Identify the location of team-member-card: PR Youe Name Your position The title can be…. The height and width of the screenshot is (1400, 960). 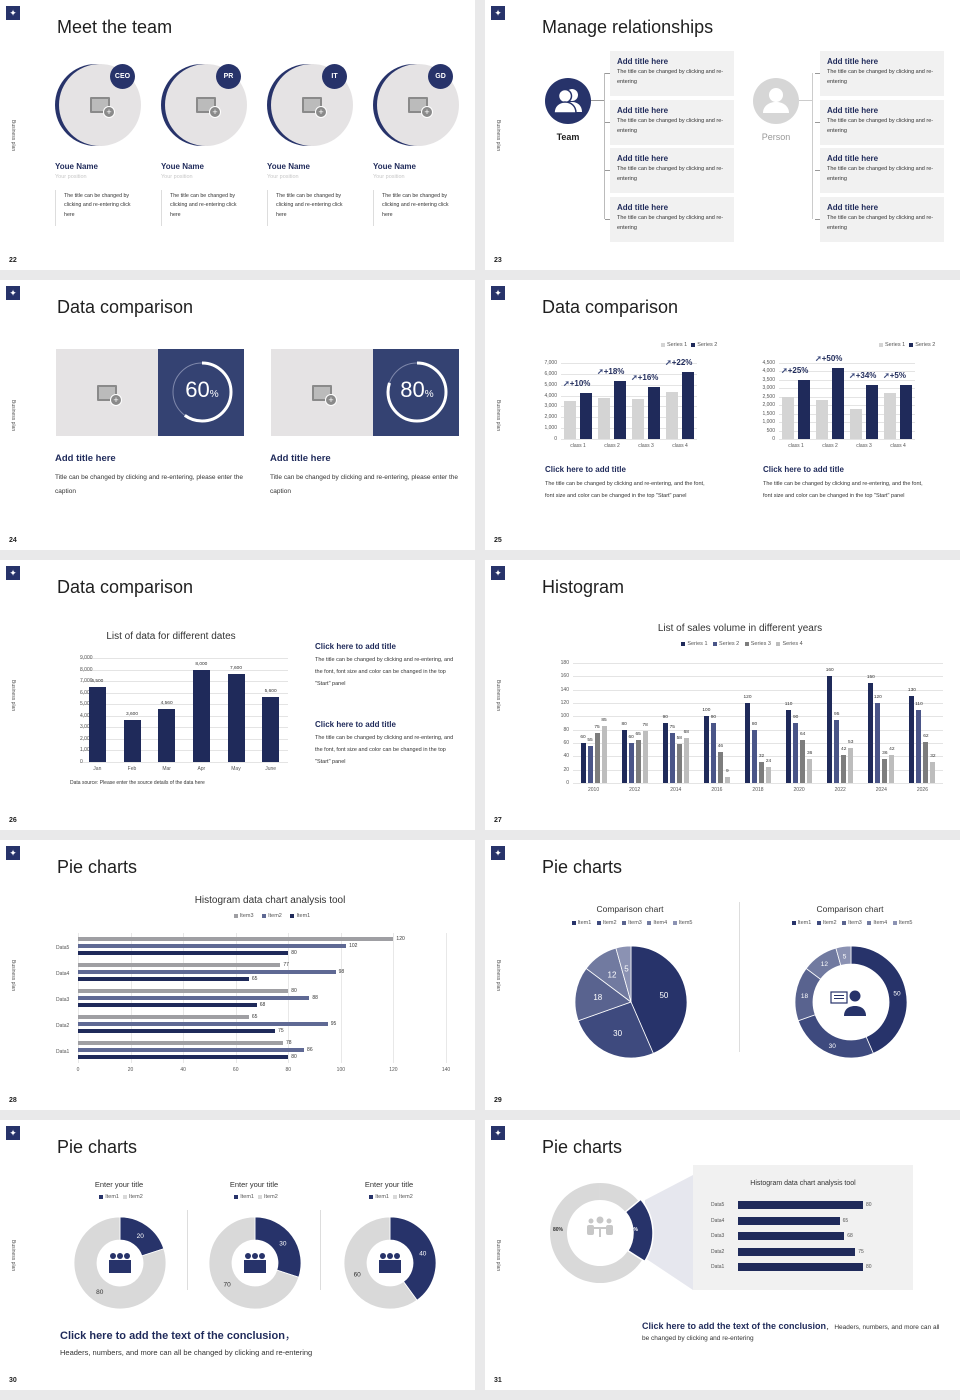
(211, 147).